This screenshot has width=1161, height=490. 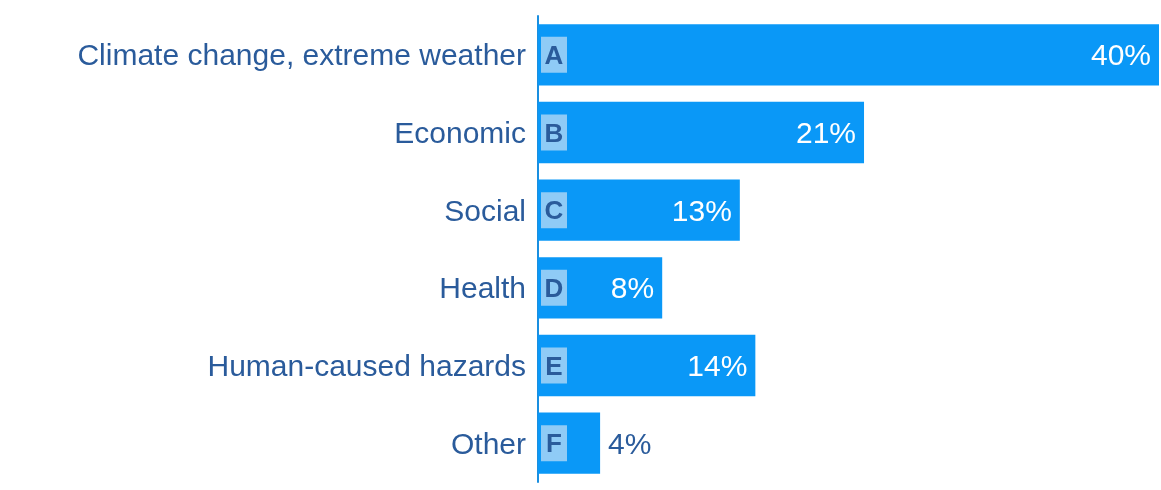 I want to click on data-label: 21%, so click(x=826, y=132).